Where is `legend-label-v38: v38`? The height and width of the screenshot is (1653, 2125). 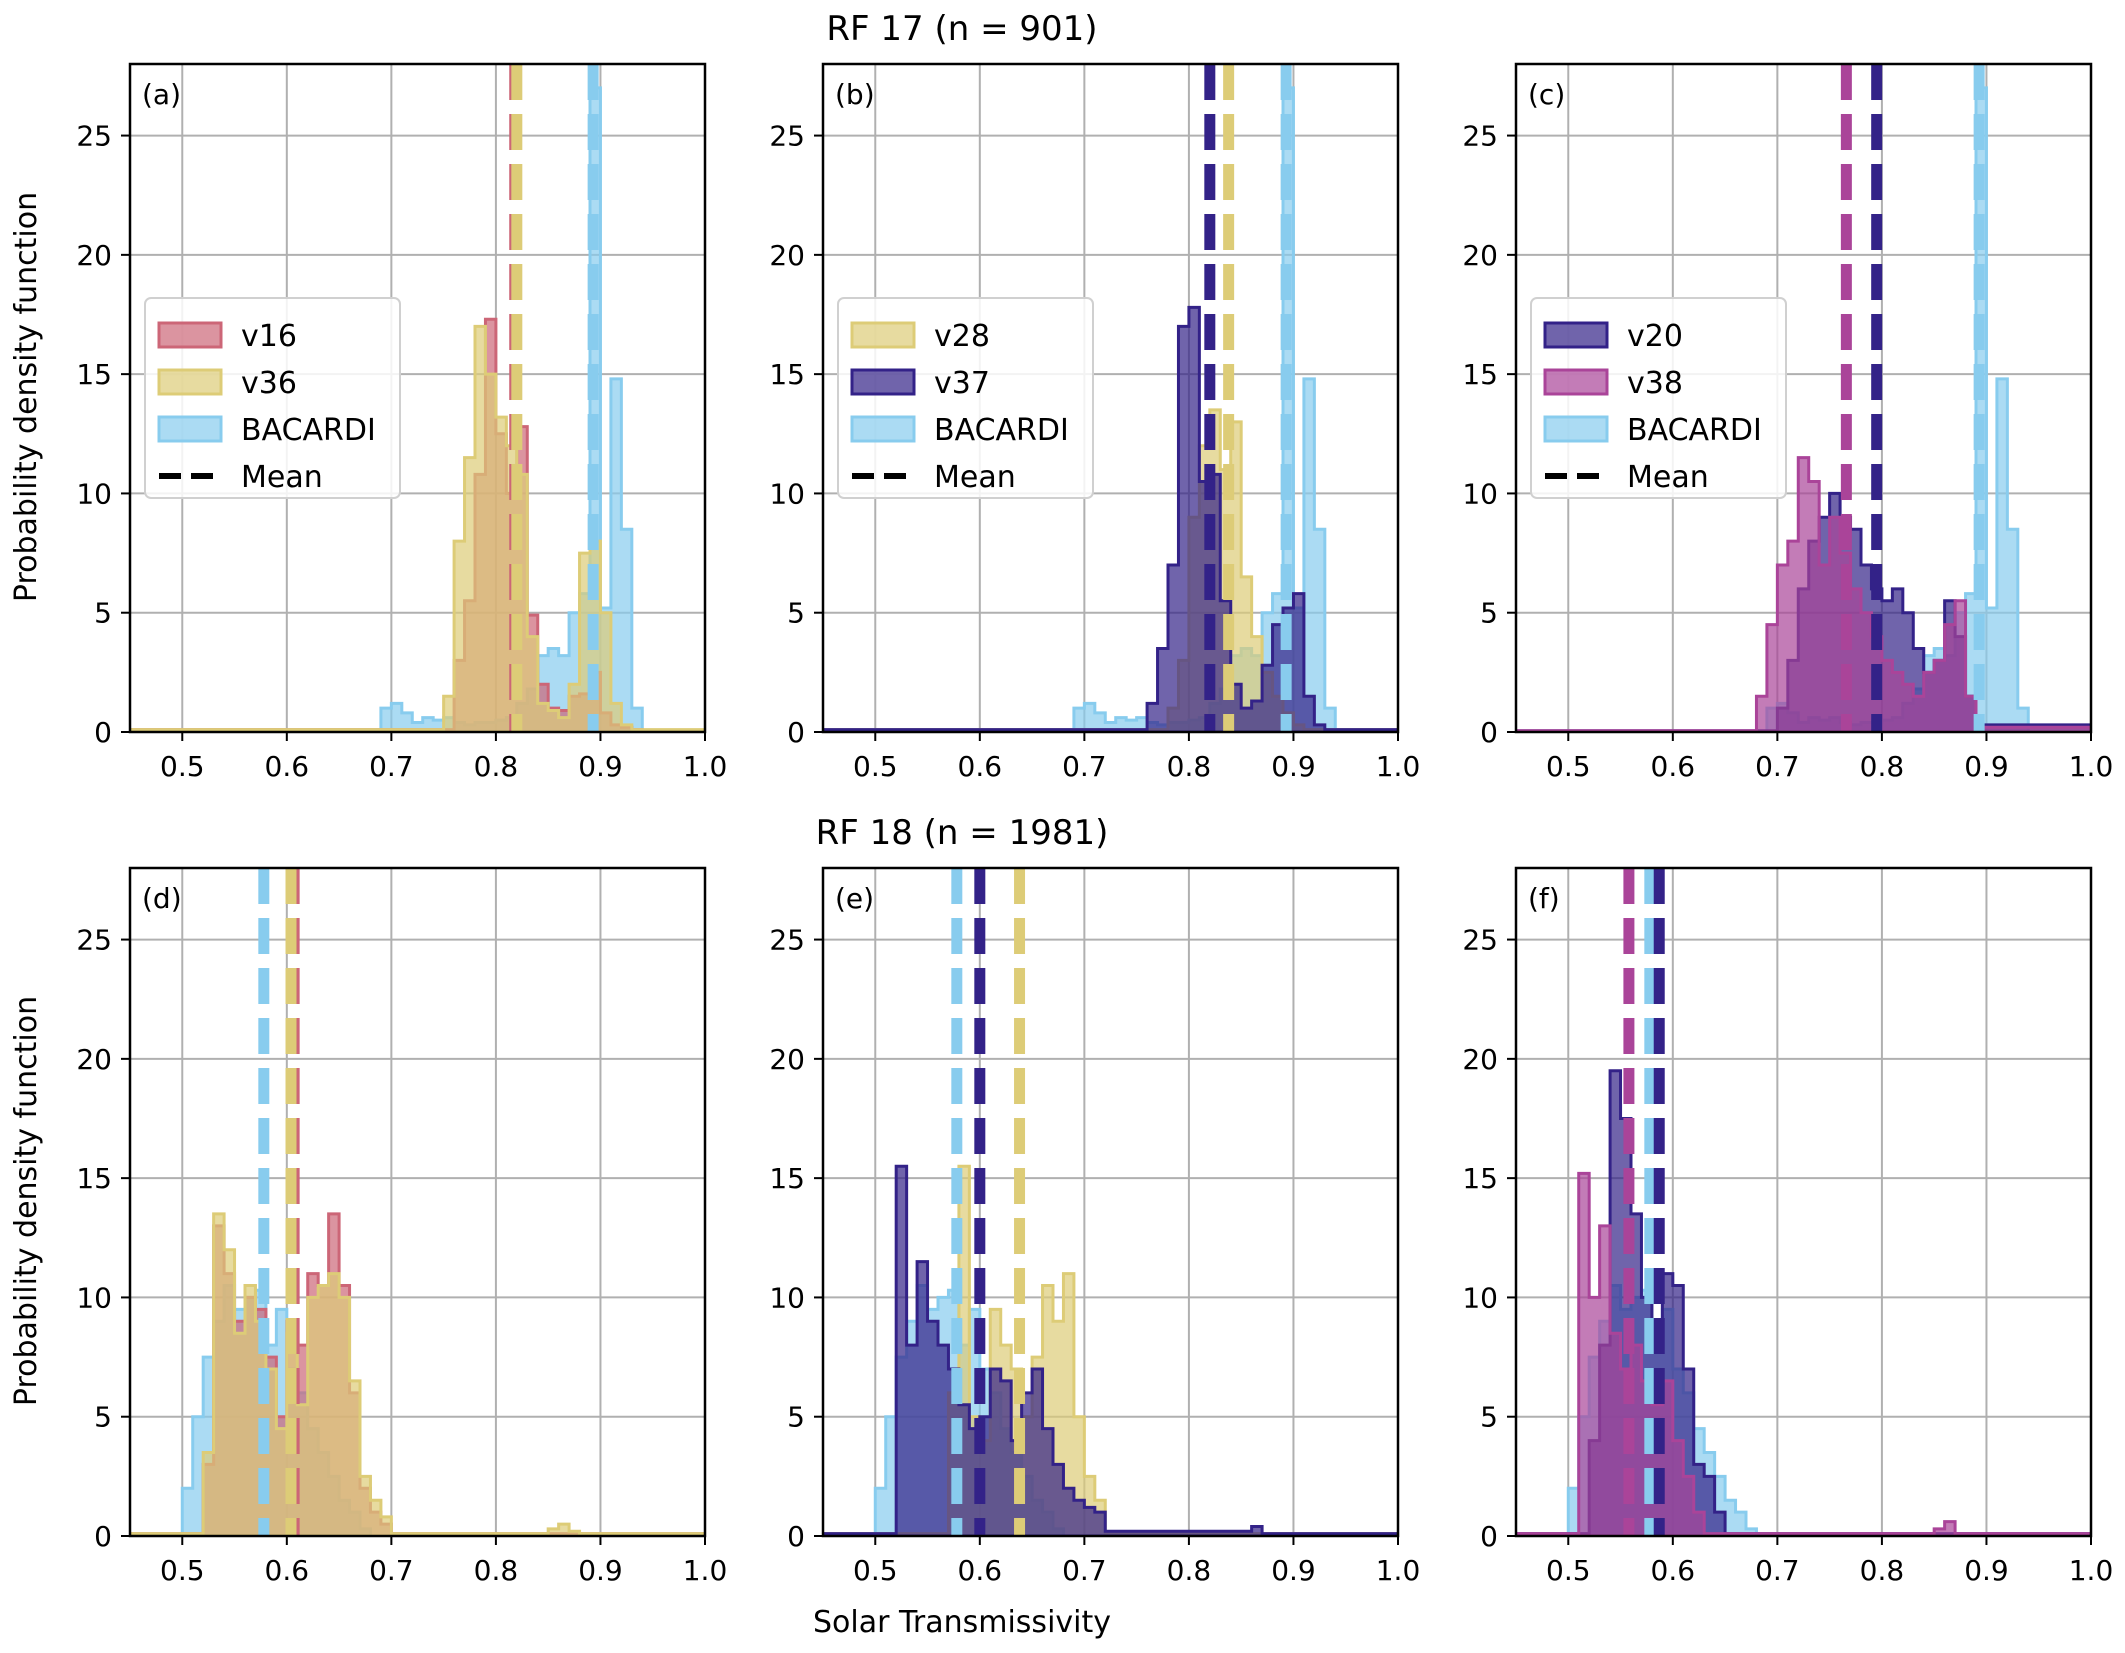
legend-label-v38: v38 is located at coordinates (1655, 383).